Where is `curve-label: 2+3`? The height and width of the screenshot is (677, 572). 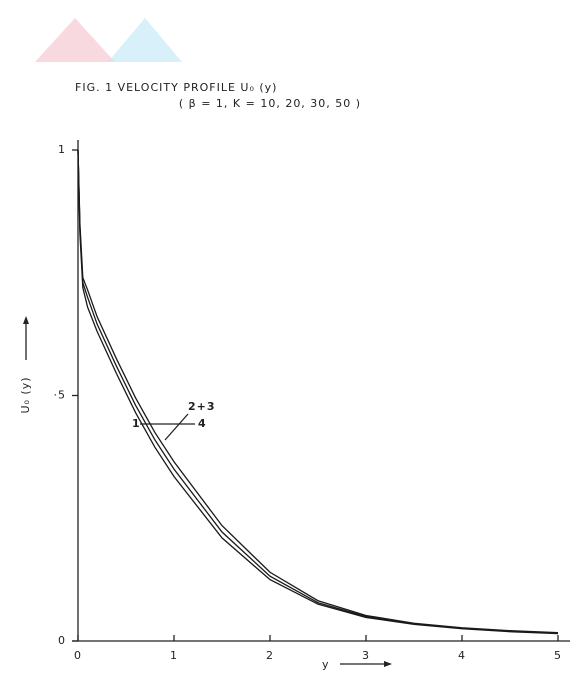 curve-label: 2+3 is located at coordinates (202, 406).